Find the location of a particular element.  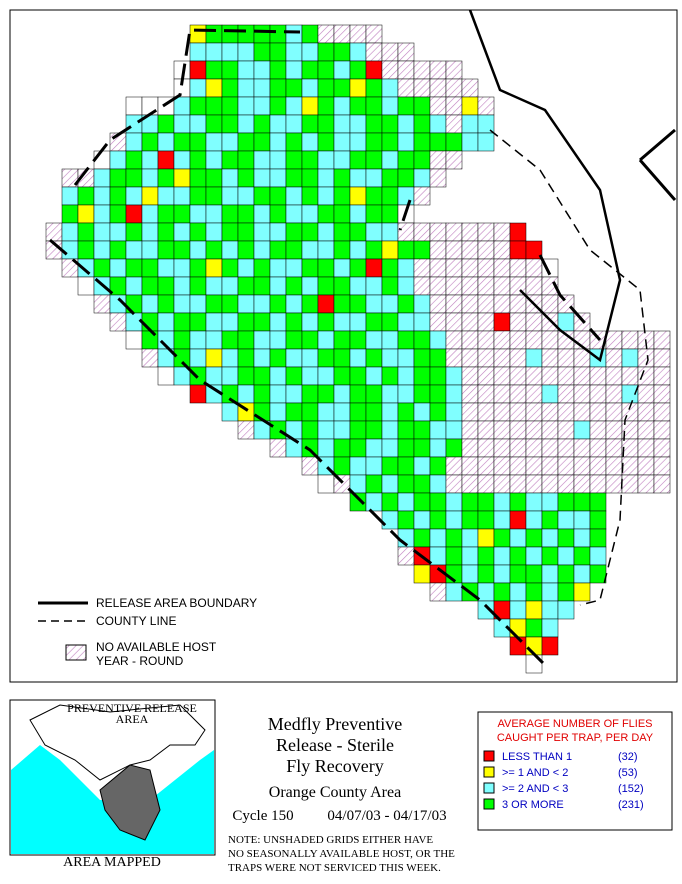

area: Orange County Area is located at coordinates (335, 792).